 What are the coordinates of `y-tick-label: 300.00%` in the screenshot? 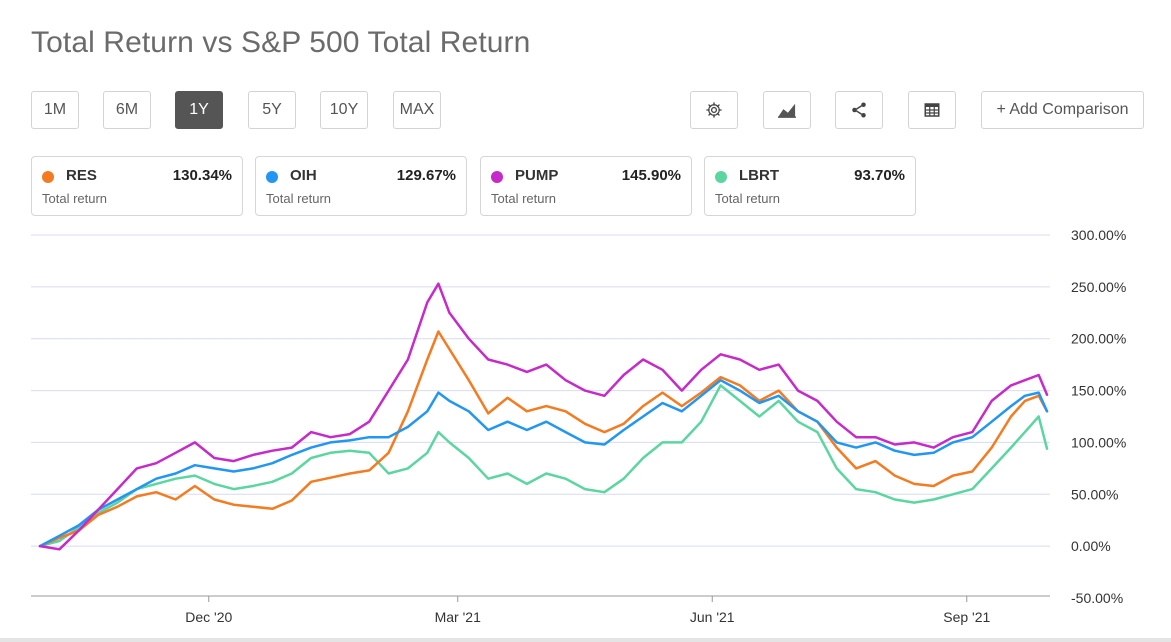 It's located at (1098, 235).